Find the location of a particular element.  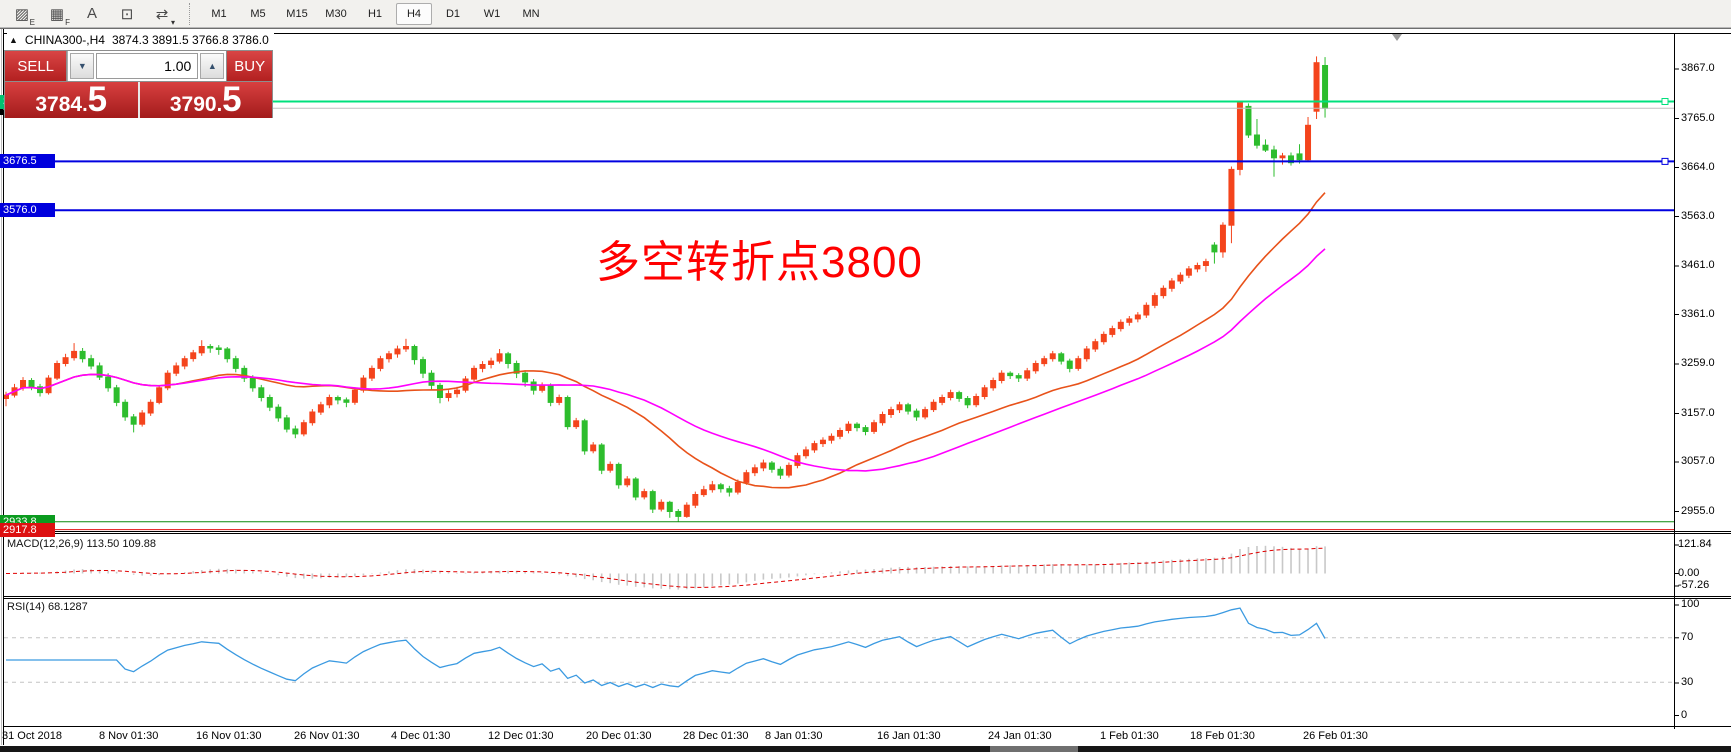

timeframe-bar: M1 M5 M15 M30 H1 H4 D1 W1 MN is located at coordinates (376, 13).